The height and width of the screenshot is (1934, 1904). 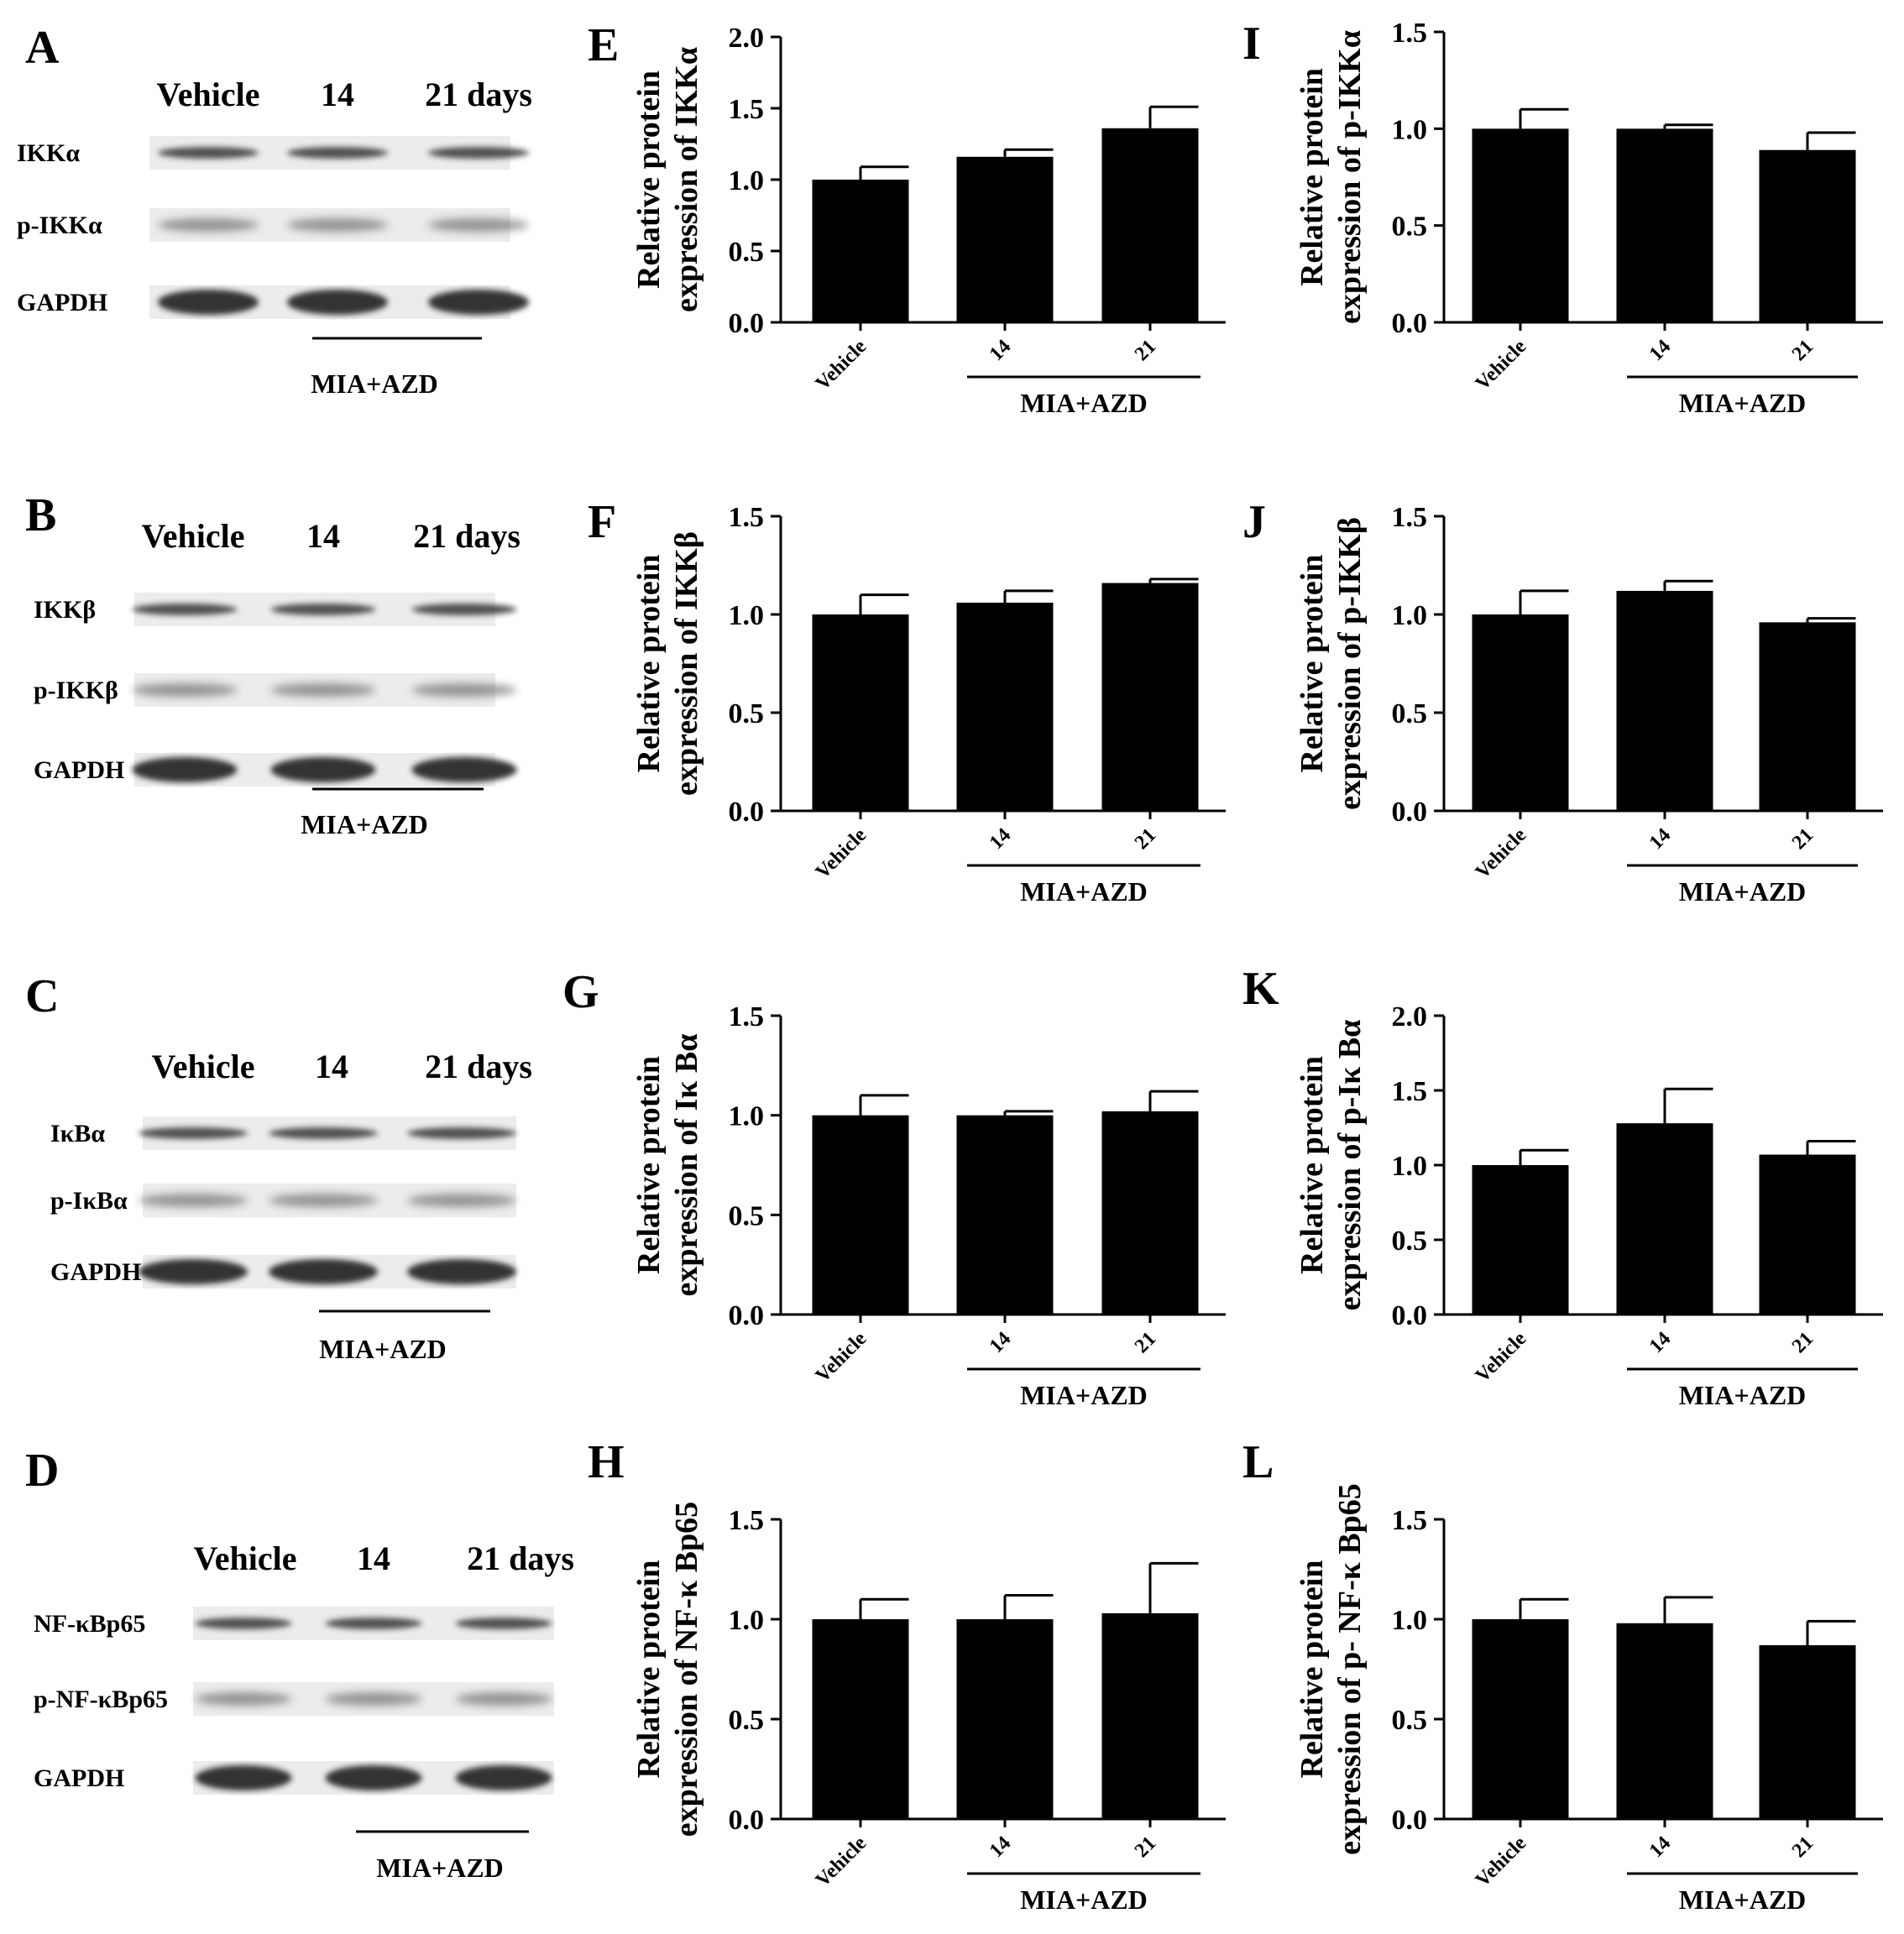 What do you see at coordinates (337, 94) in the screenshot?
I see `lane-label: 14` at bounding box center [337, 94].